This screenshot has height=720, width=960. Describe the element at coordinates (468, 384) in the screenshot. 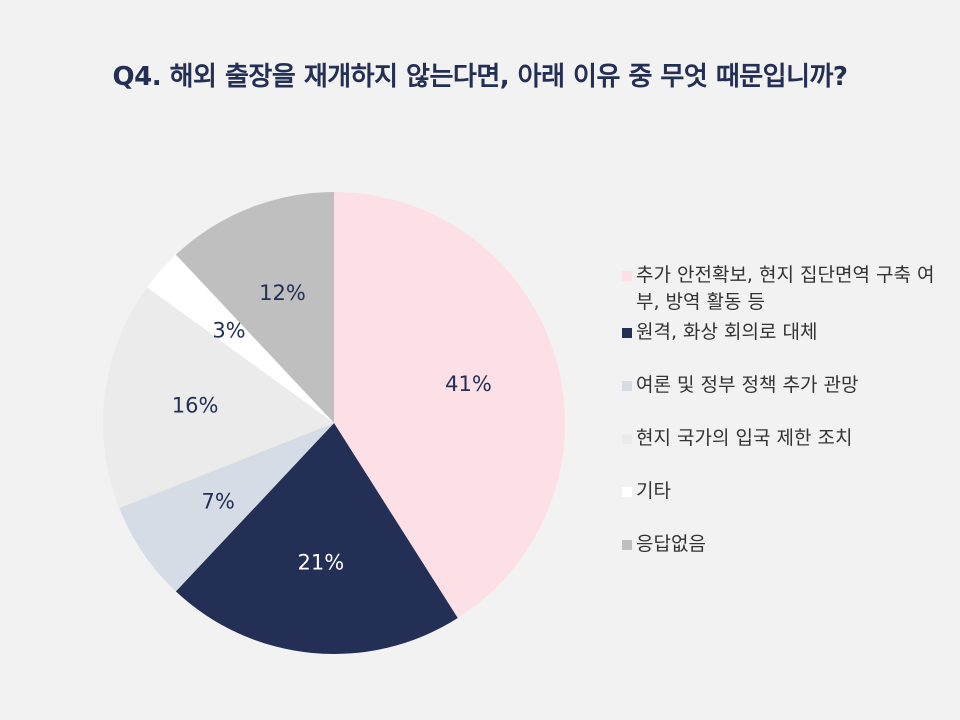

I see `slice-value-label: 41%` at that location.